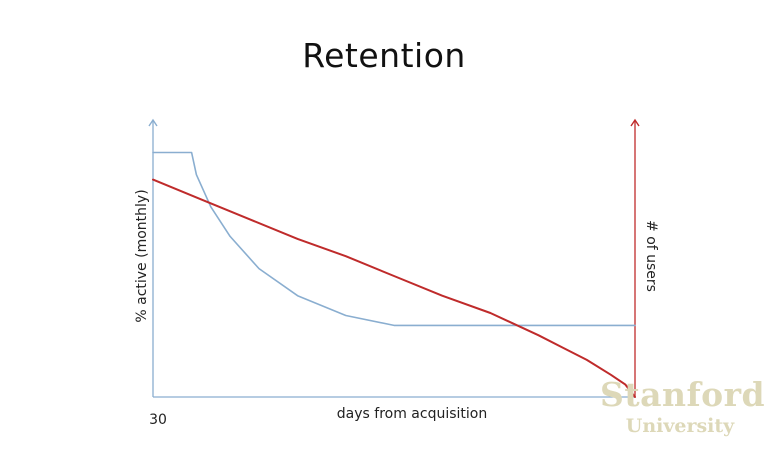  What do you see at coordinates (142, 255) in the screenshot?
I see `left-y-axis-label: % active (monthly)` at bounding box center [142, 255].